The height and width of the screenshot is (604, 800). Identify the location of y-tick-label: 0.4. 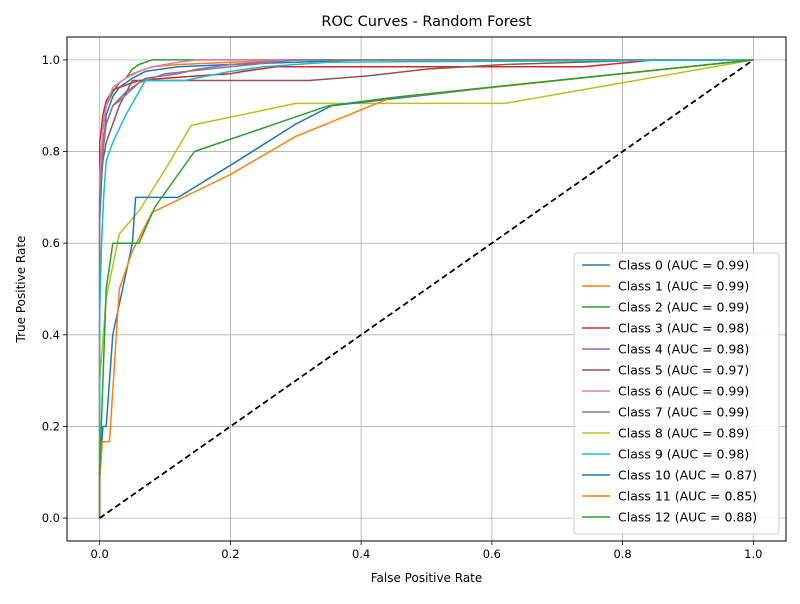
(51, 335).